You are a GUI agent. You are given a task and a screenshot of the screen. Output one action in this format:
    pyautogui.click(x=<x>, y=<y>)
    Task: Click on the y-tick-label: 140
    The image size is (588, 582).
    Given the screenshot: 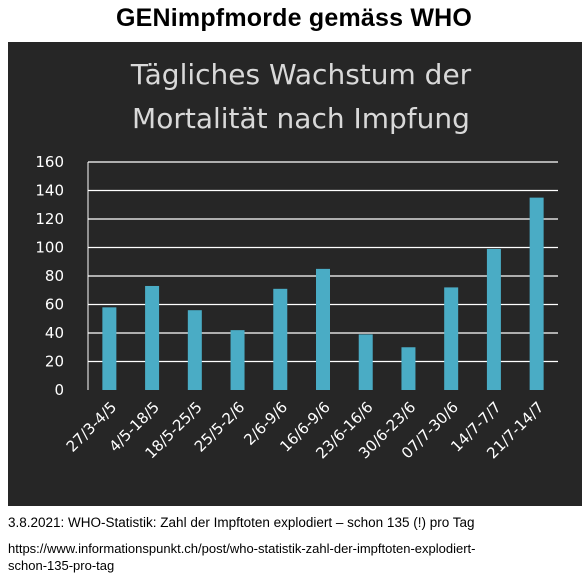 What is the action you would take?
    pyautogui.click(x=49, y=191)
    